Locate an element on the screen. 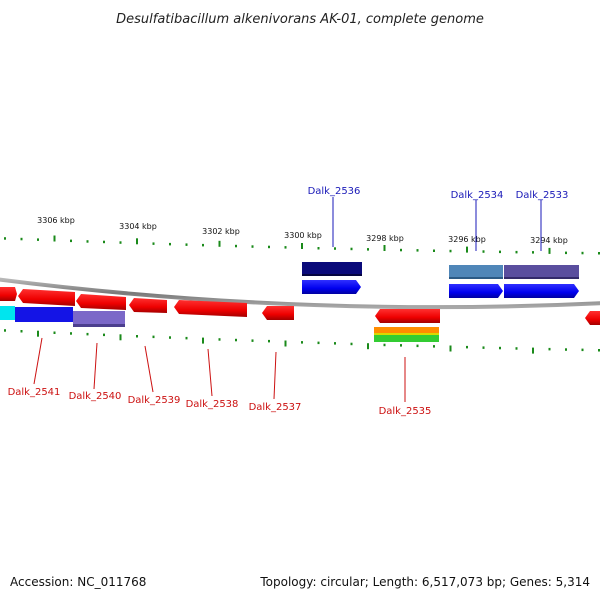  forward-gene-track is located at coordinates (440, 289).